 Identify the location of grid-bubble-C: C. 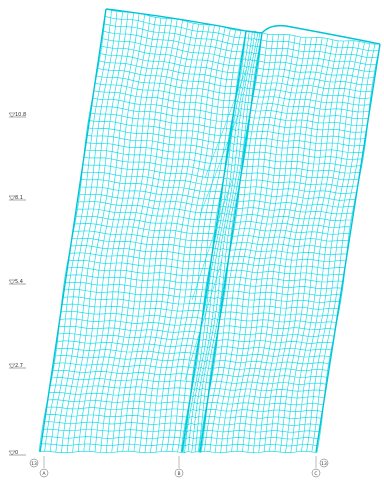
(316, 467).